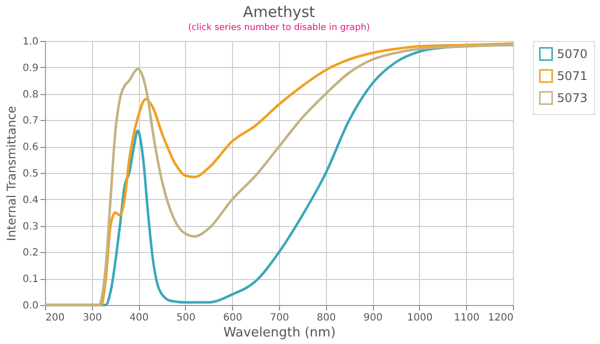 The image size is (600, 344). I want to click on y-tick-label: 0.8, so click(30, 94).